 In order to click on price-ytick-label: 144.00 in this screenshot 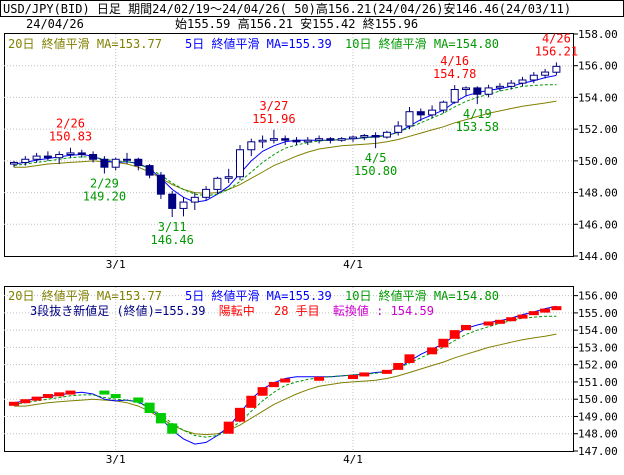, I will do `click(598, 256)`.